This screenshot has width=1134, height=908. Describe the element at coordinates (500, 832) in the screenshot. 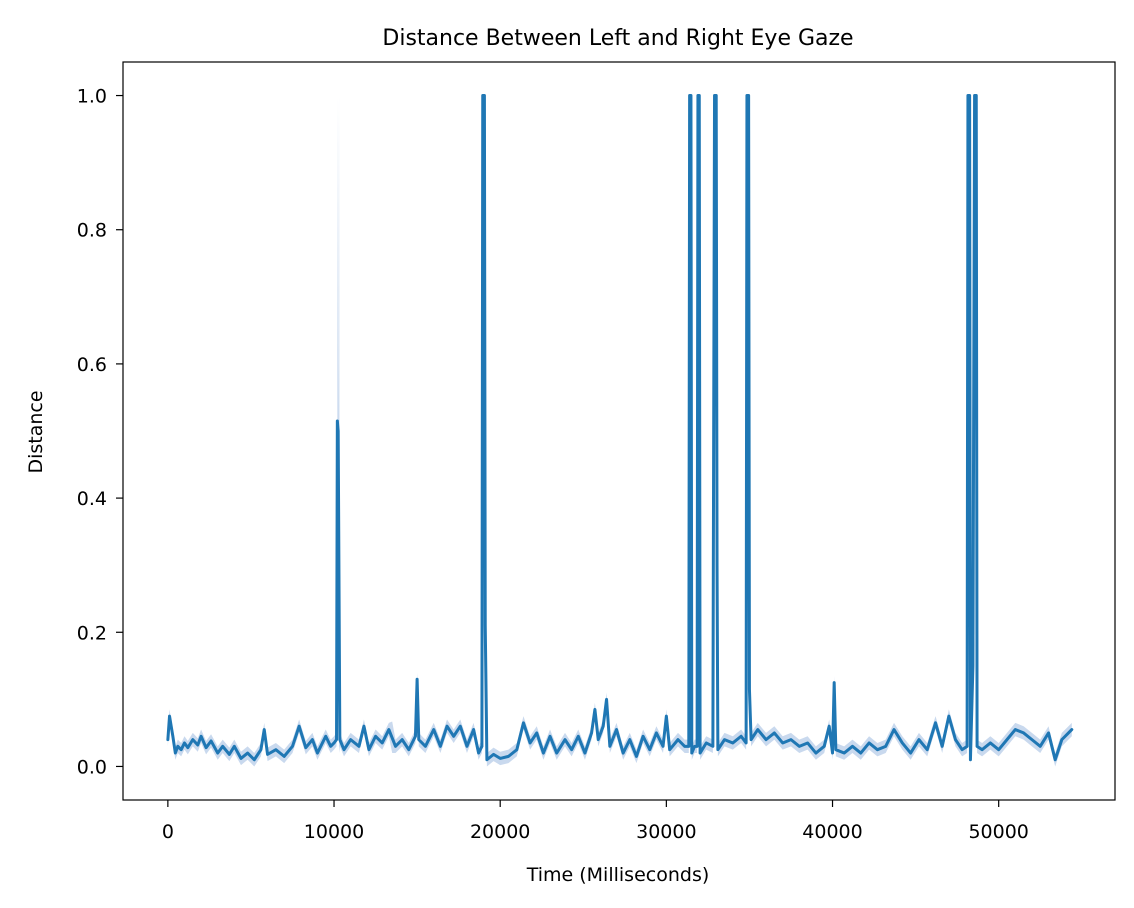

I see `x-tick-label-2: 20000` at that location.